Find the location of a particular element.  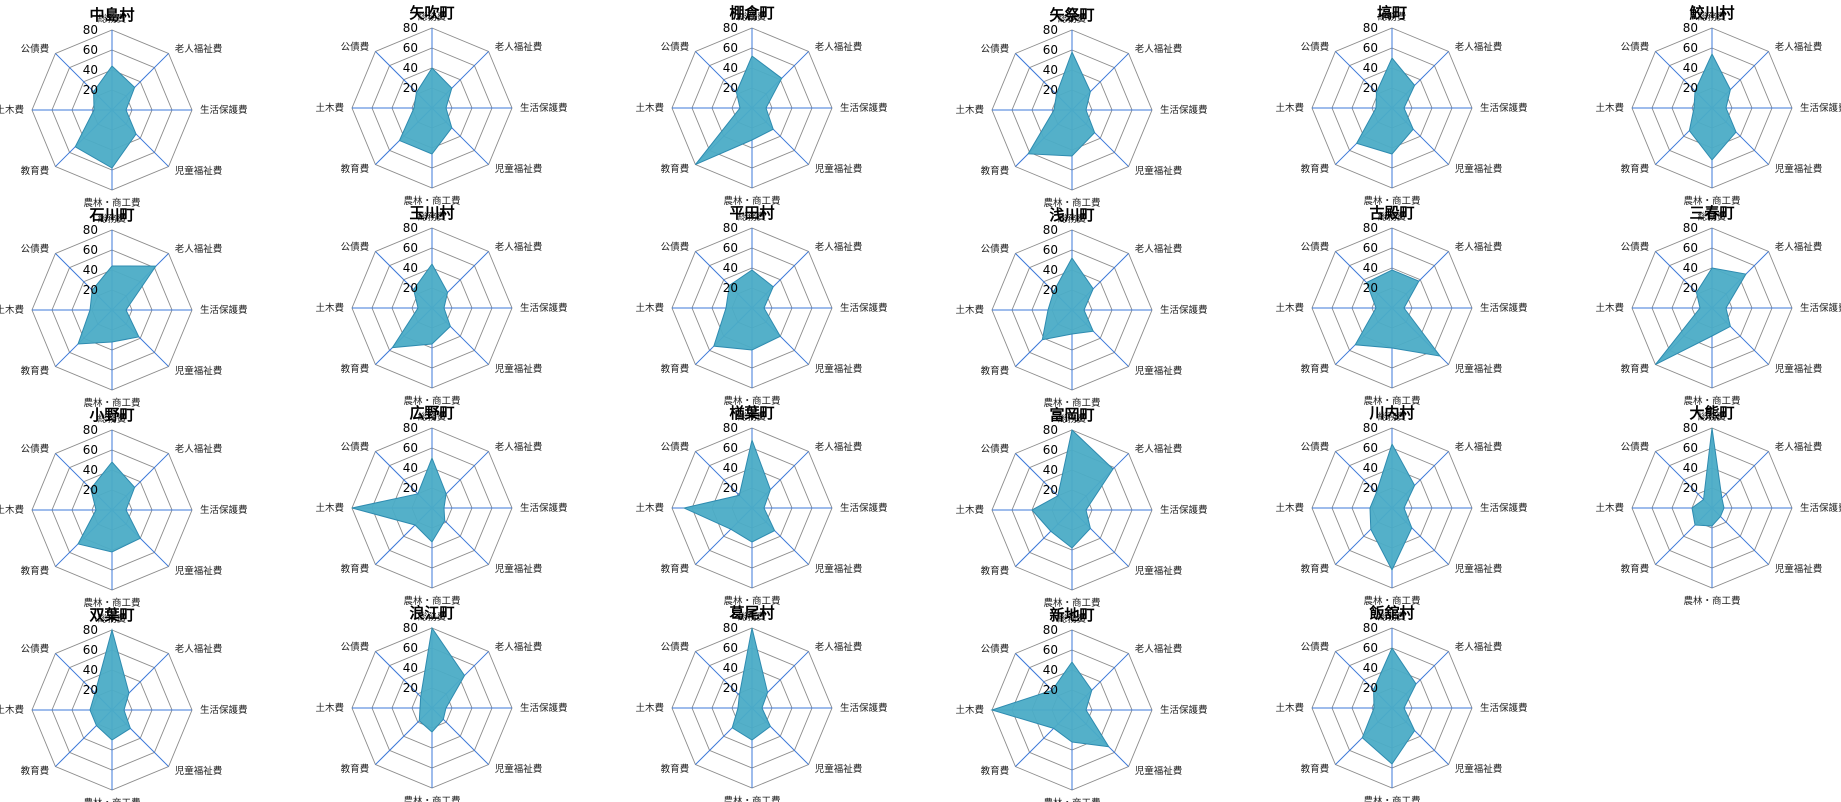

axis-spoke is located at coordinates (1684, 480).